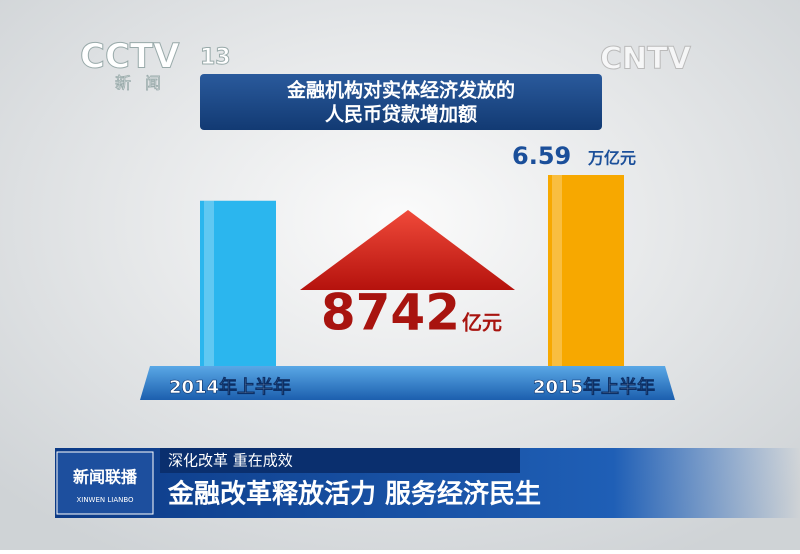 Image resolution: width=800 pixels, height=554 pixels. Describe the element at coordinates (390, 313) in the screenshot. I see `annotation-value: 8742` at that location.